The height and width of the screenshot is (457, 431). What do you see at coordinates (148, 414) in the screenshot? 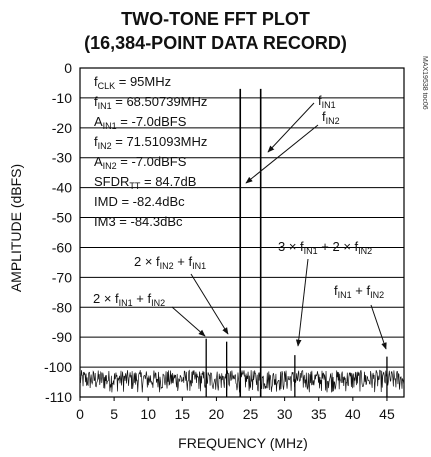
I see `x-tick-label: 10` at bounding box center [148, 414].